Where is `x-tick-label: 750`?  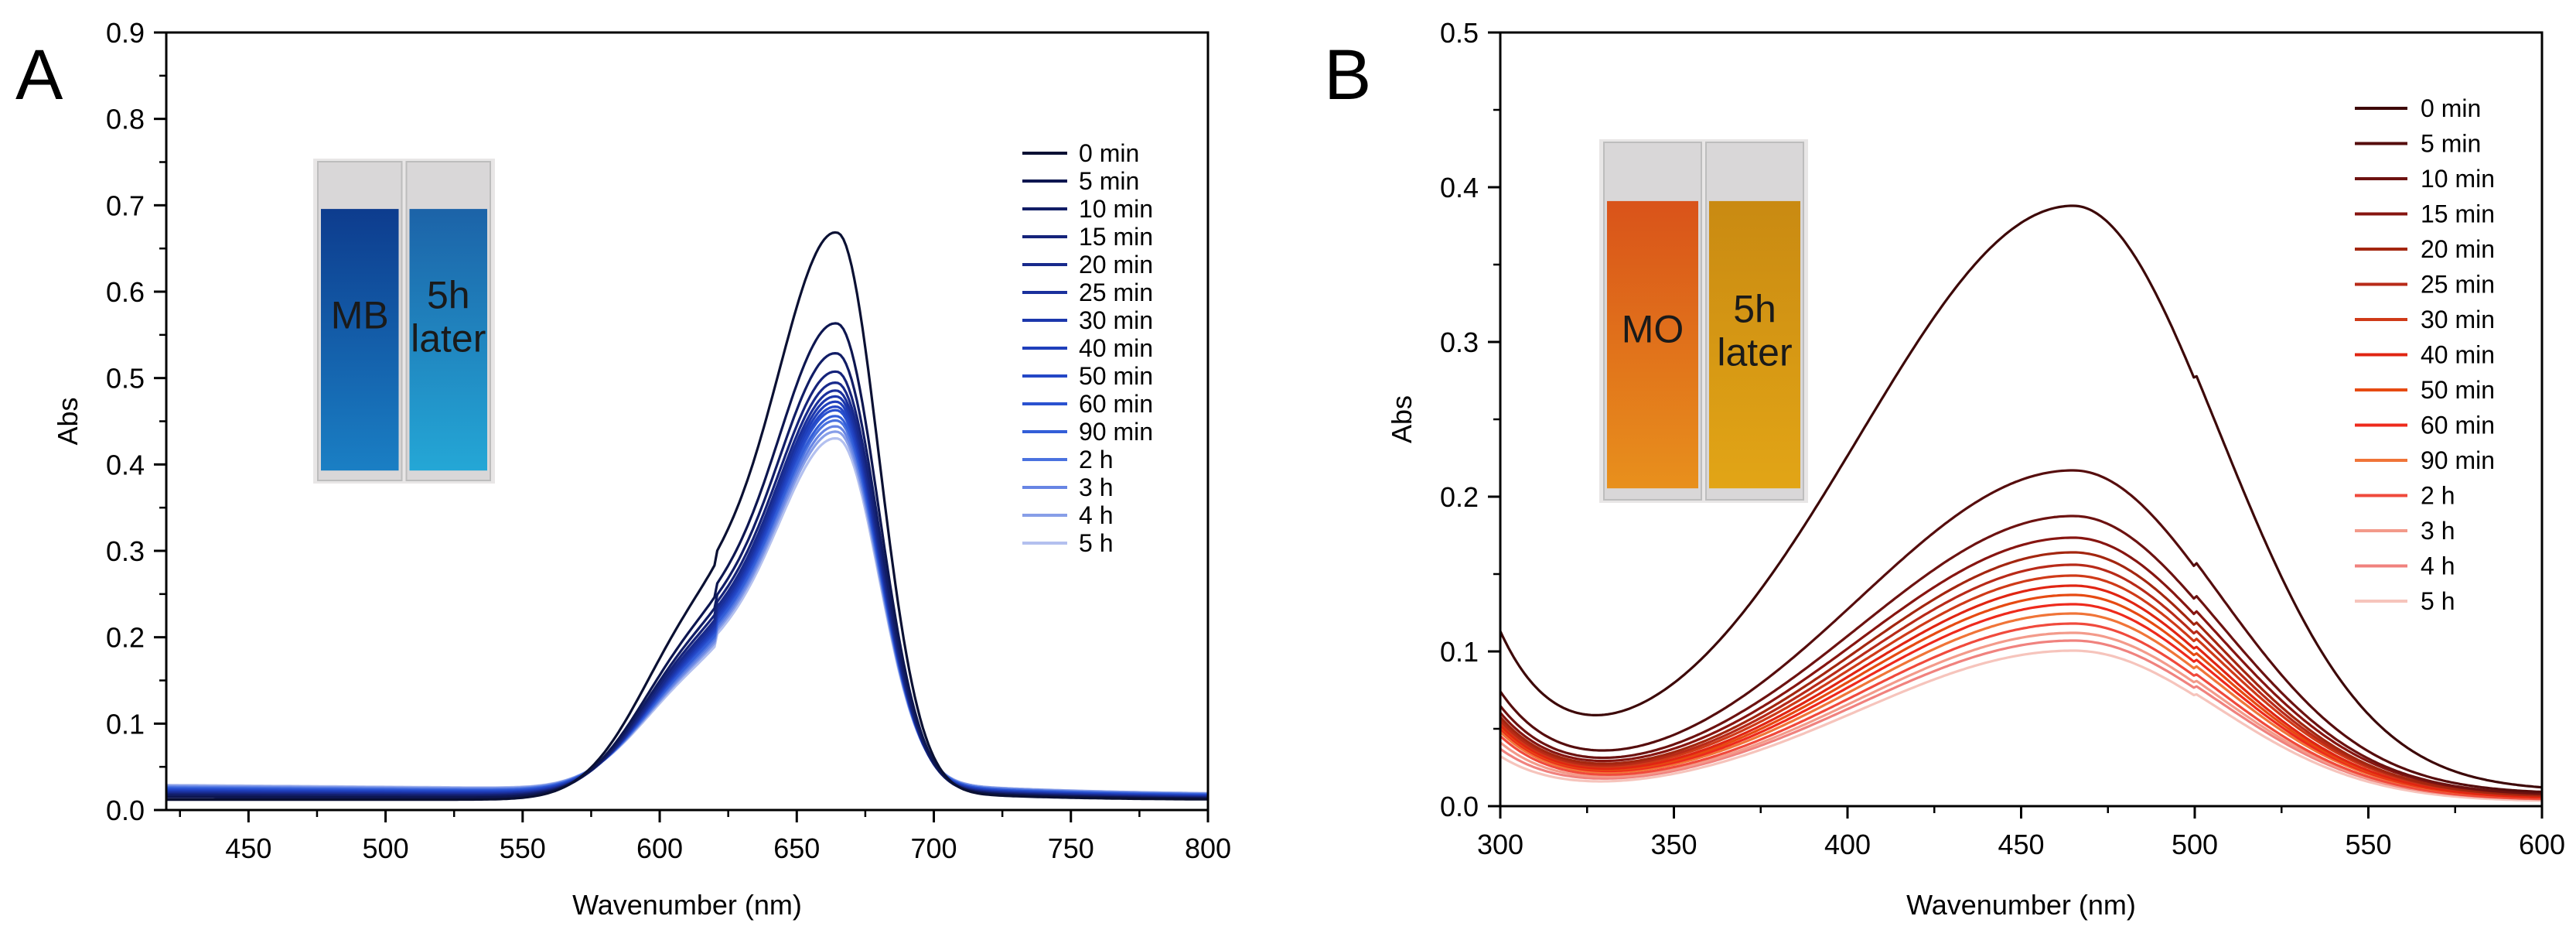
x-tick-label: 750 is located at coordinates (1071, 848).